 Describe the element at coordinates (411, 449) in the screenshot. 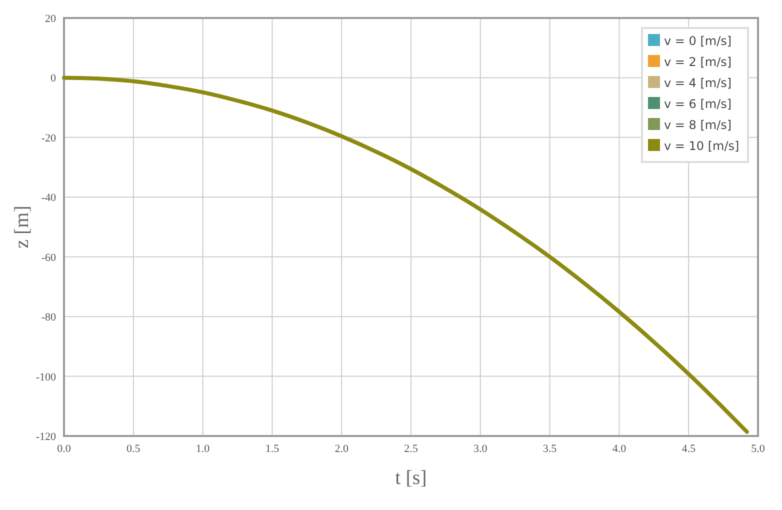

I see `x-tick-label: 2.5` at that location.